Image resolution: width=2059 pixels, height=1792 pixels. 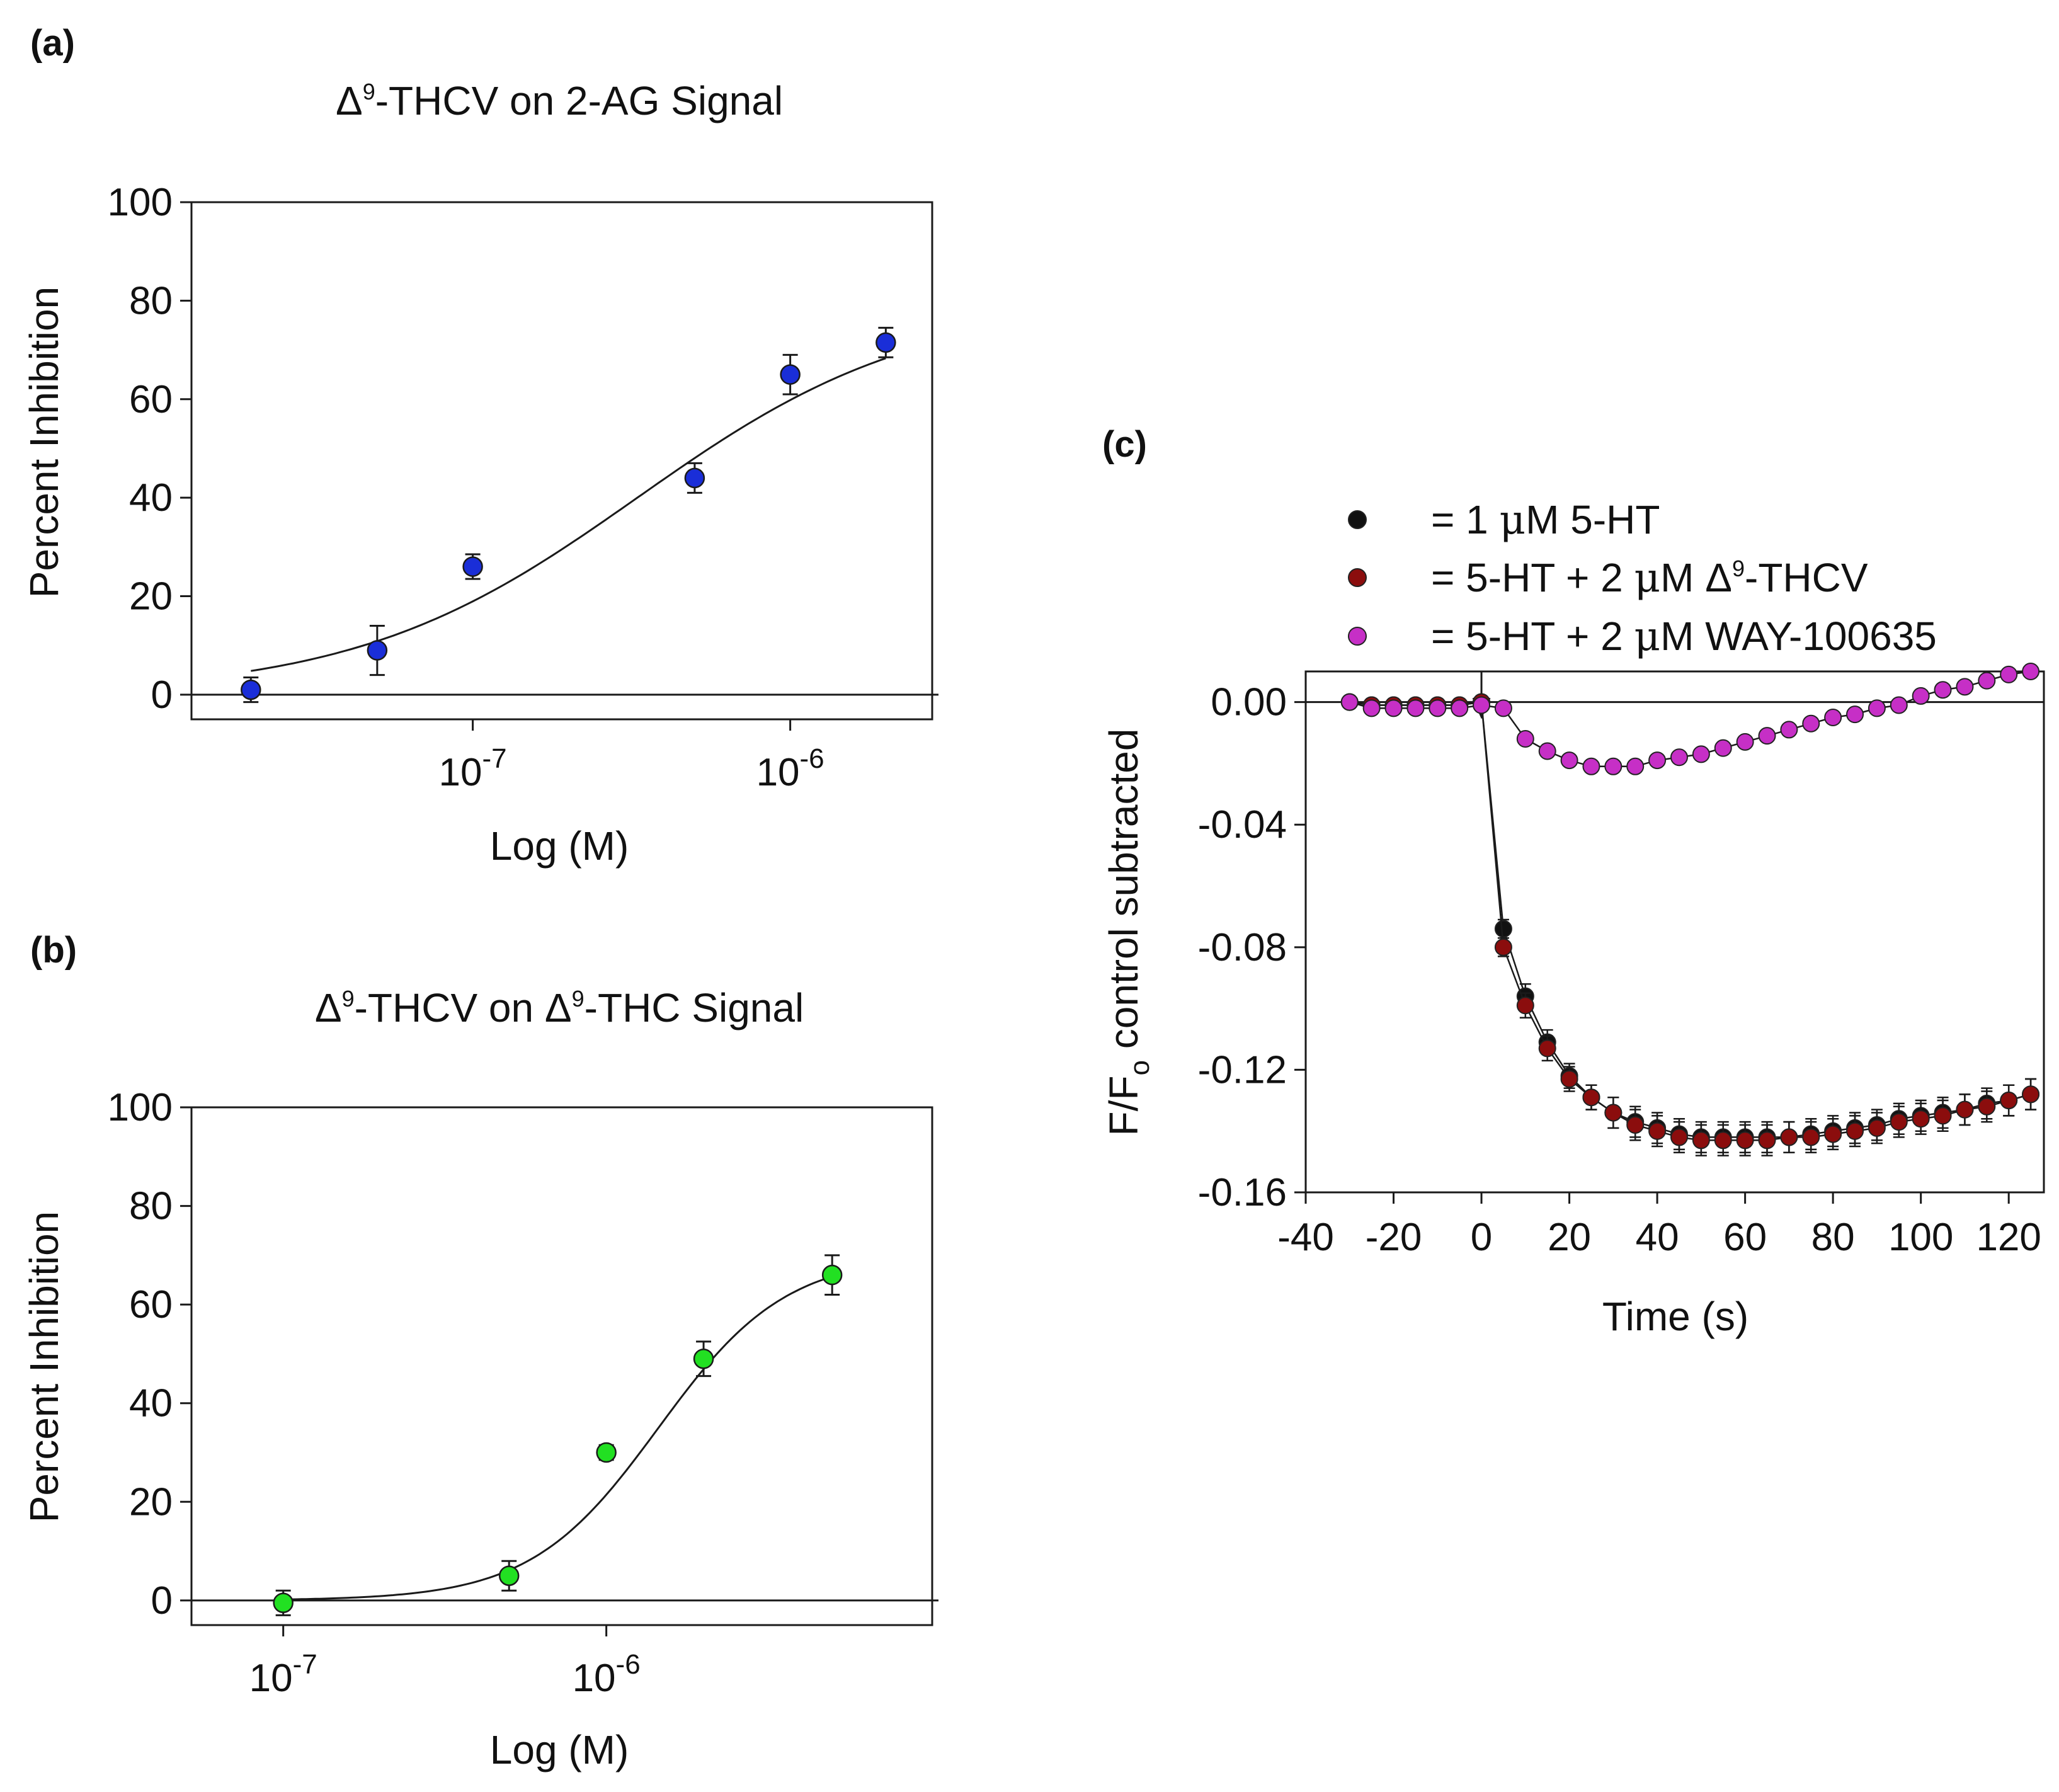 What do you see at coordinates (559, 1007) in the screenshot?
I see `chart-title-b: Δ9-THCV on Δ9-THC Signal` at bounding box center [559, 1007].